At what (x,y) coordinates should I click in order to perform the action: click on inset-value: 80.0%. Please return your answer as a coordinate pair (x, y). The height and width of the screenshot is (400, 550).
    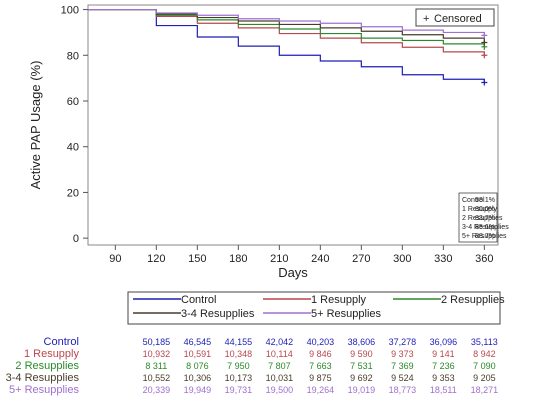
    Looking at the image, I should click on (485, 209).